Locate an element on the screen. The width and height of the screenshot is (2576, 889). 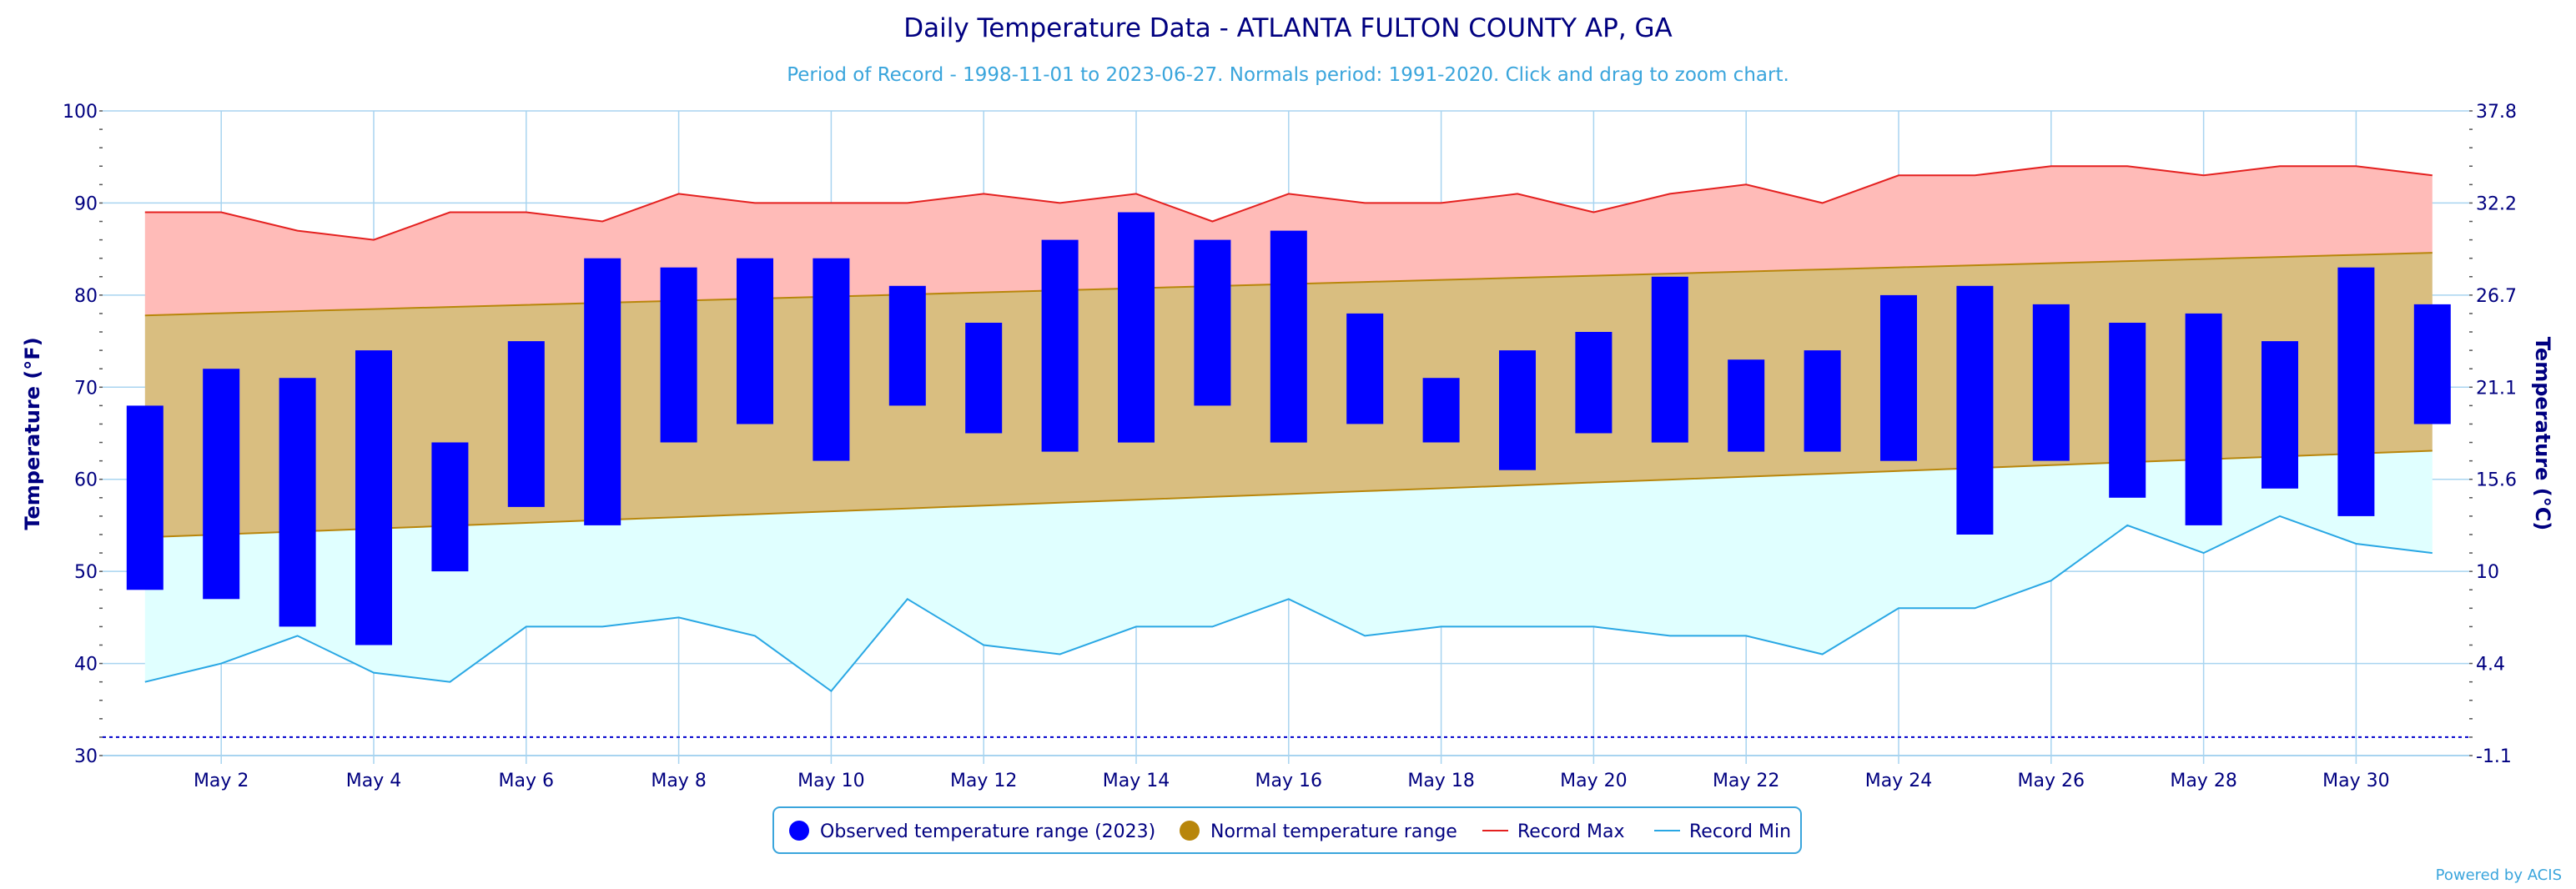
y-tick-label: 100 is located at coordinates (80, 112).